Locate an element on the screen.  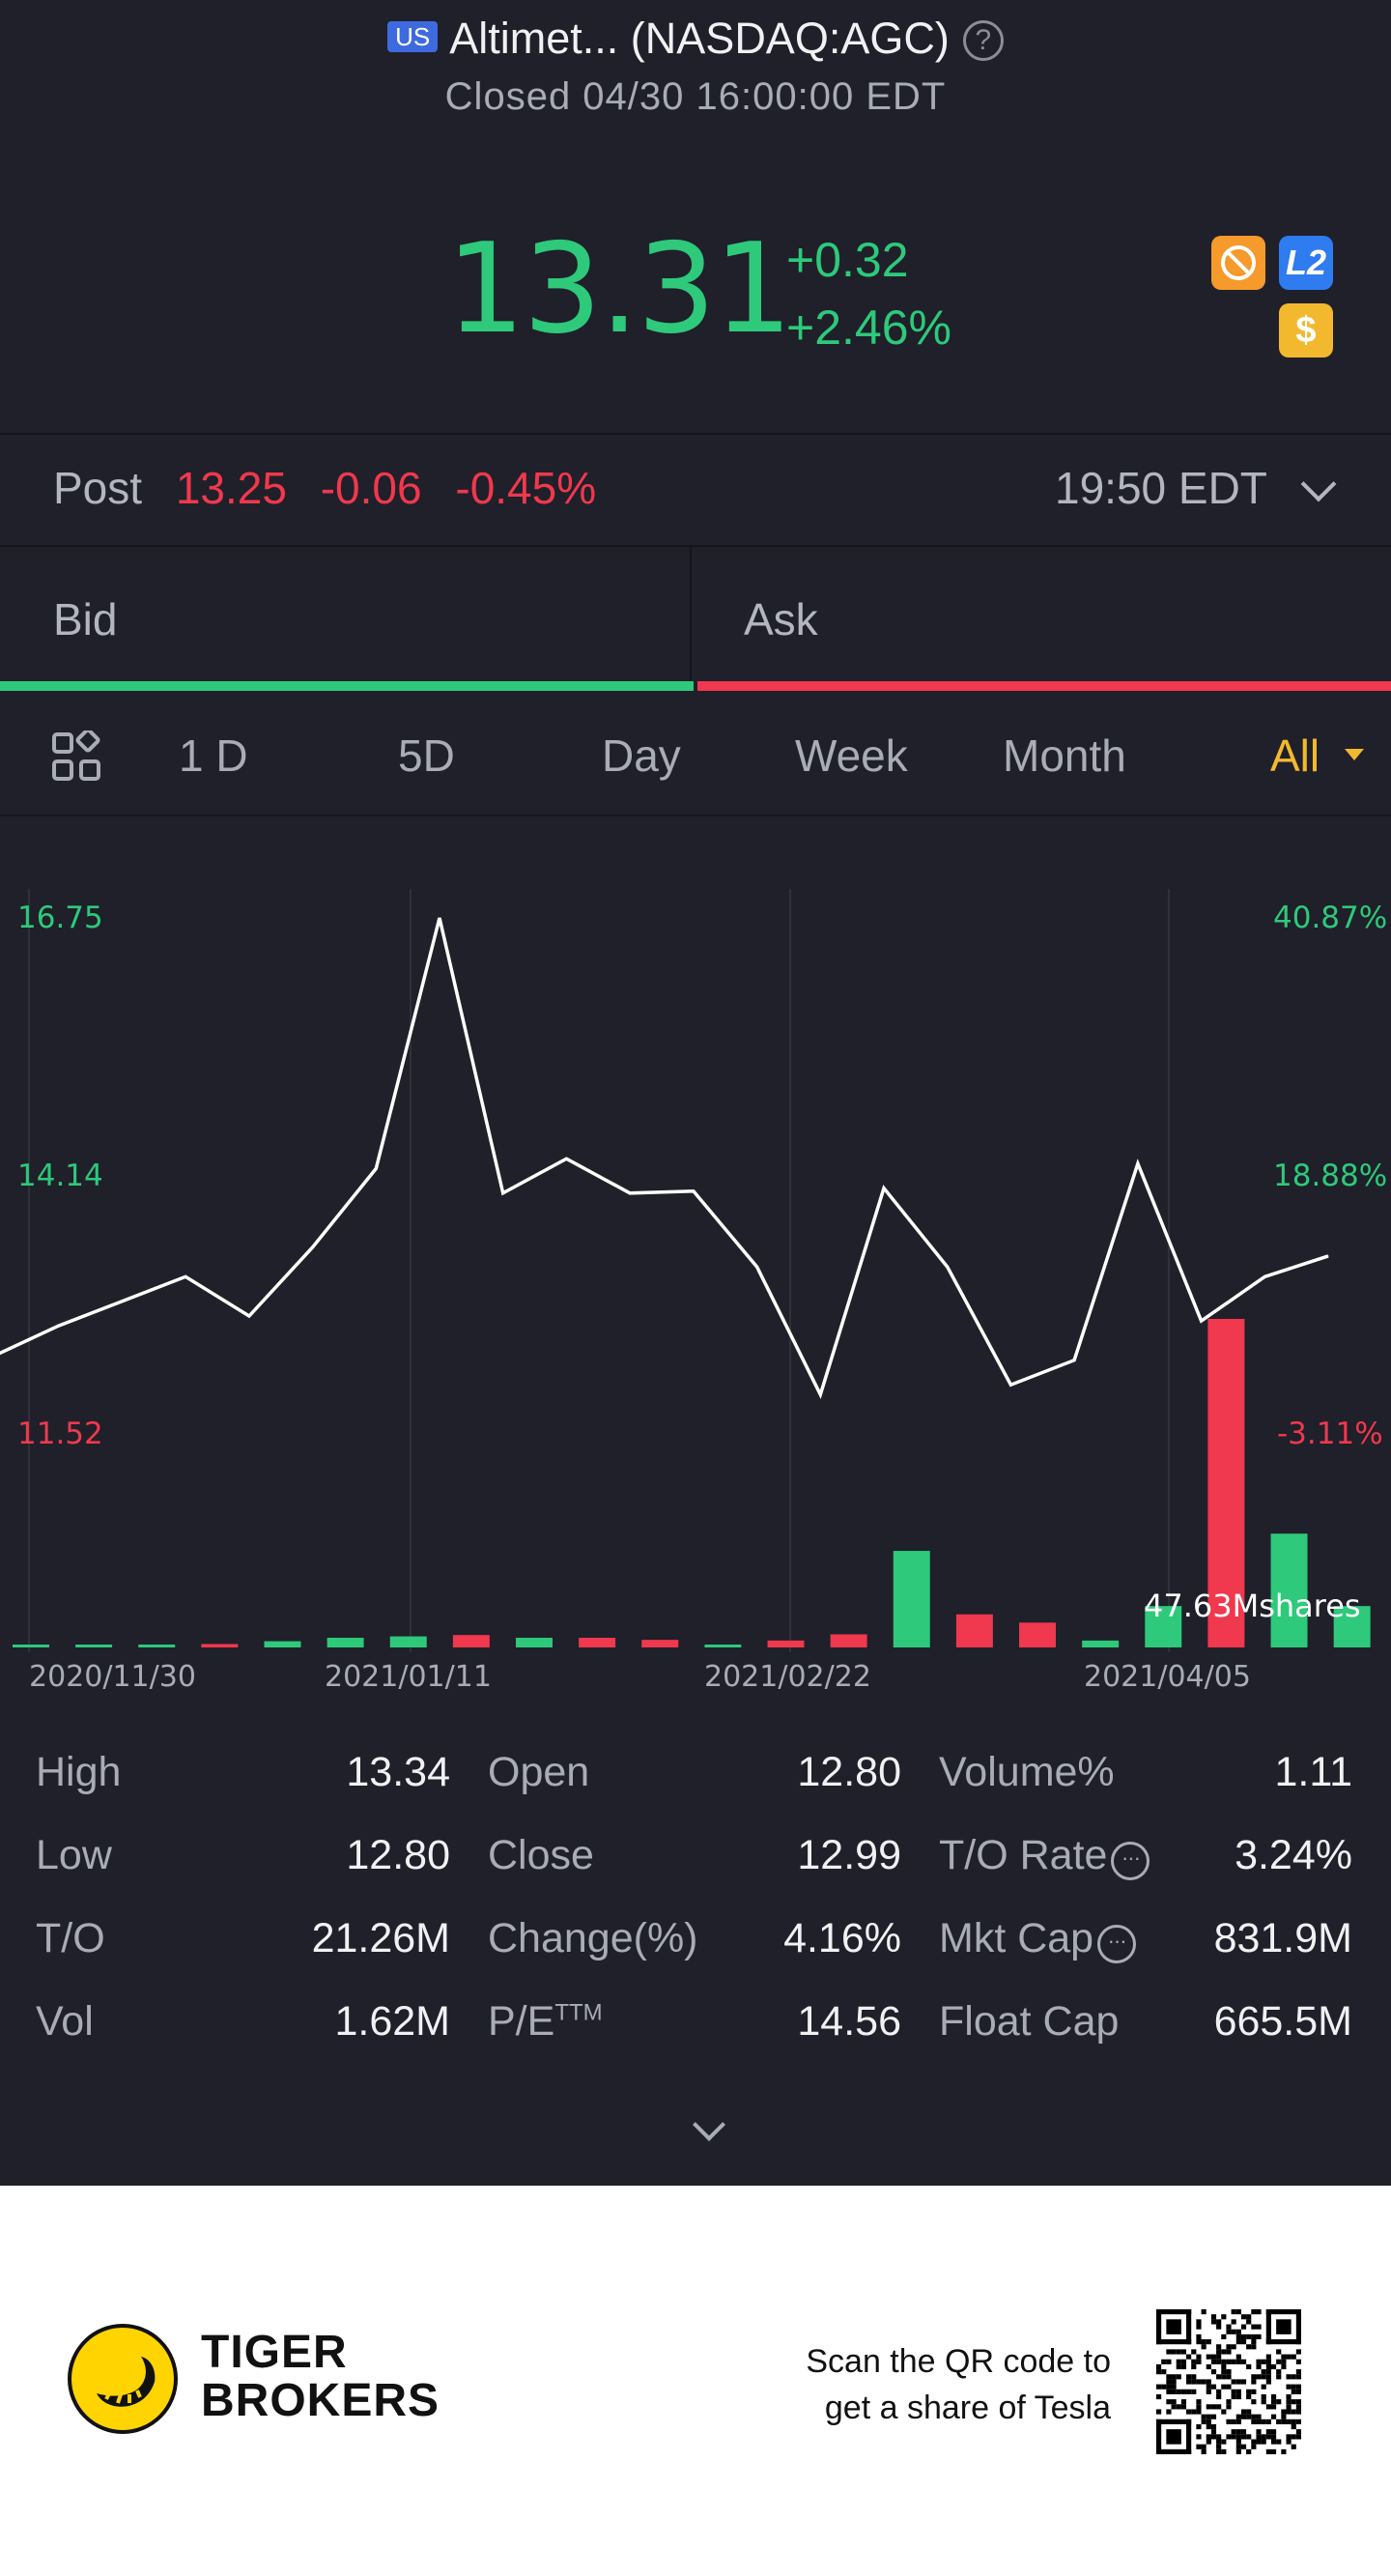
stat-label-pe: P/ETTM is located at coordinates (545, 2022).